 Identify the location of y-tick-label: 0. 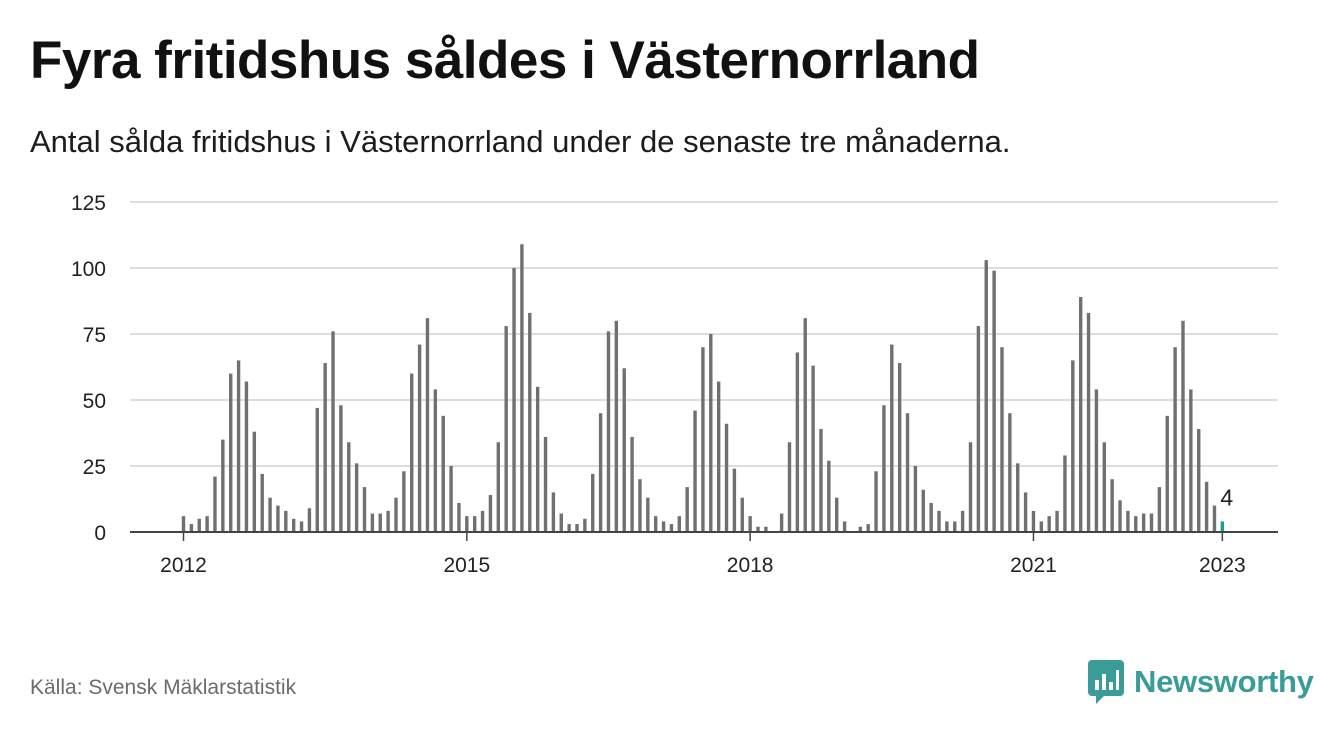
(100, 533).